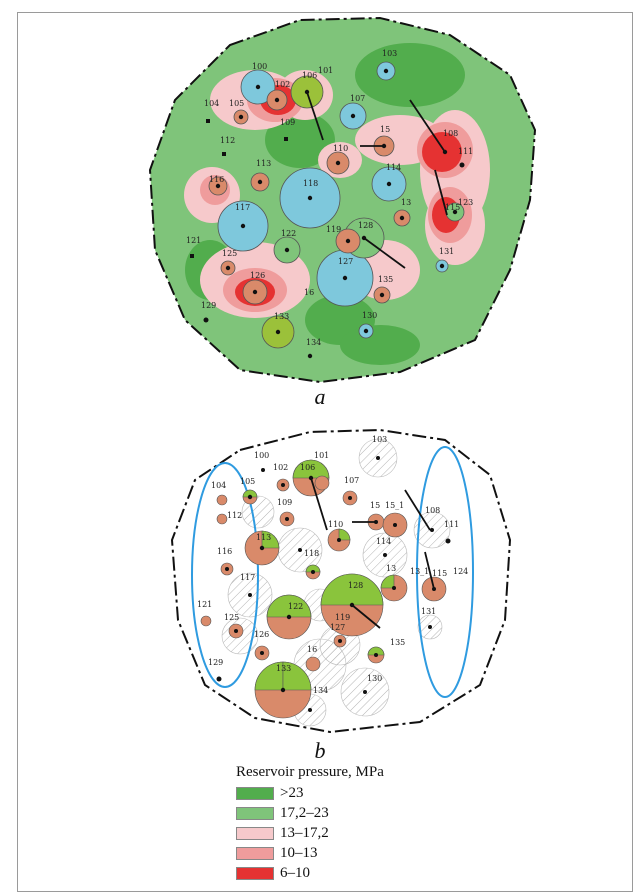 Image resolution: width=640 pixels, height=892 pixels. I want to click on well-label-a: 111, so click(465, 151).